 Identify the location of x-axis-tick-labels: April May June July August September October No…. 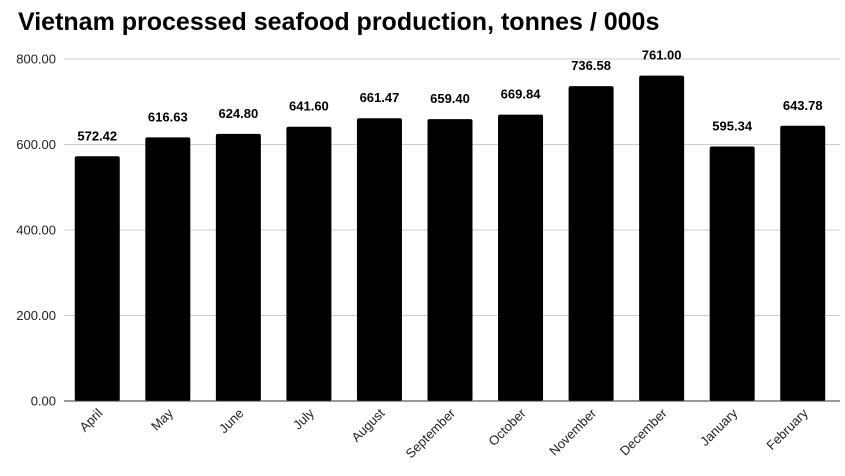
(443, 433).